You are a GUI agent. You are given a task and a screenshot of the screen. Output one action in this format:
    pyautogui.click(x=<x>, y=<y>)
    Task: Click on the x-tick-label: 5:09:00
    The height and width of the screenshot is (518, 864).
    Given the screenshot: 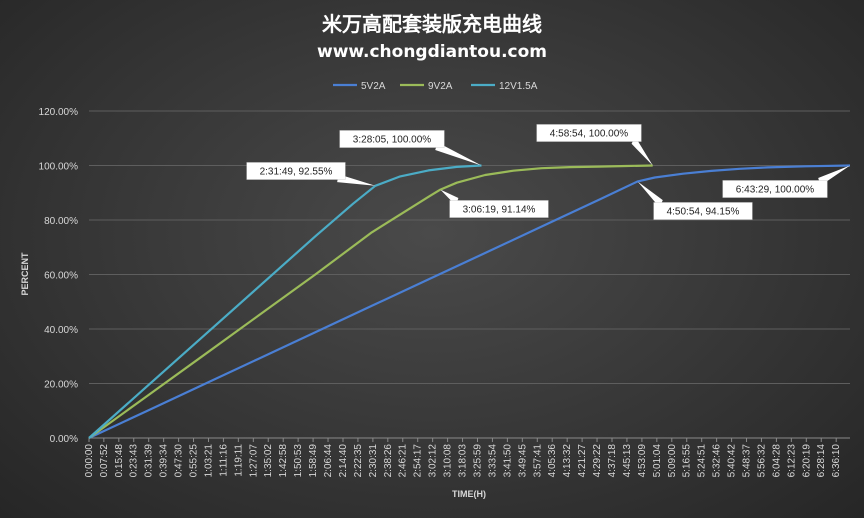 What is the action you would take?
    pyautogui.click(x=672, y=461)
    